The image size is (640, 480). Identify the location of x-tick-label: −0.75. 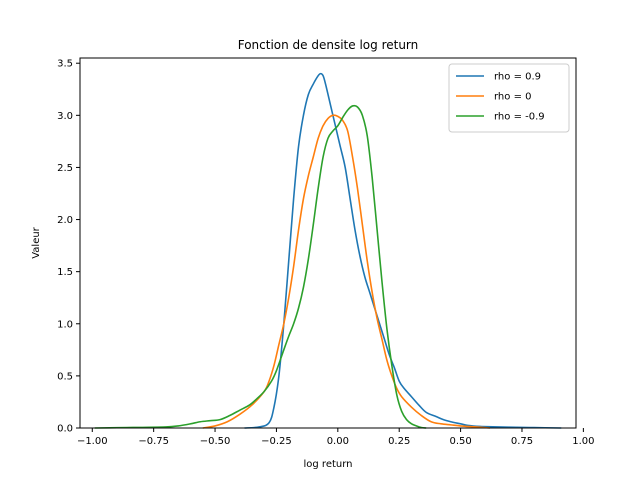
(153, 441).